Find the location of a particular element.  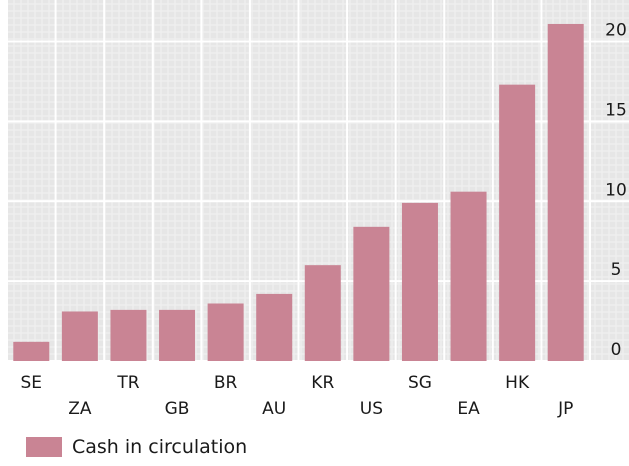

x-tick-label: TR is located at coordinates (127, 383).